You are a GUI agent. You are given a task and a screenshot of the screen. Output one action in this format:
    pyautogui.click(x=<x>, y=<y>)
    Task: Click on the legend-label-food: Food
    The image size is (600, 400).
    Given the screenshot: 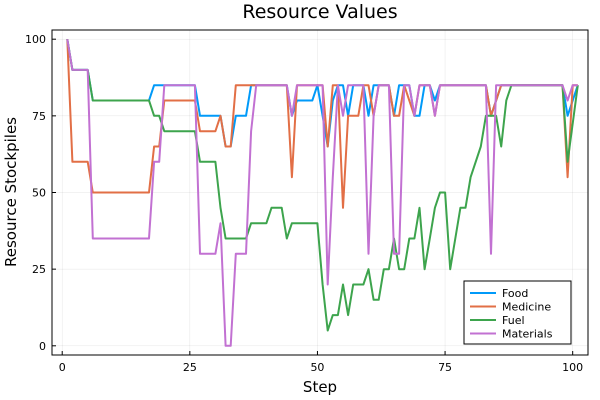 What is the action you would take?
    pyautogui.click(x=515, y=293)
    